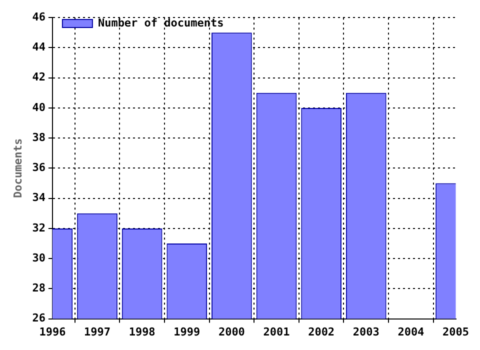 Image resolution: width=480 pixels, height=350 pixels. Describe the element at coordinates (39, 318) in the screenshot. I see `y-tick-label: 26` at that location.